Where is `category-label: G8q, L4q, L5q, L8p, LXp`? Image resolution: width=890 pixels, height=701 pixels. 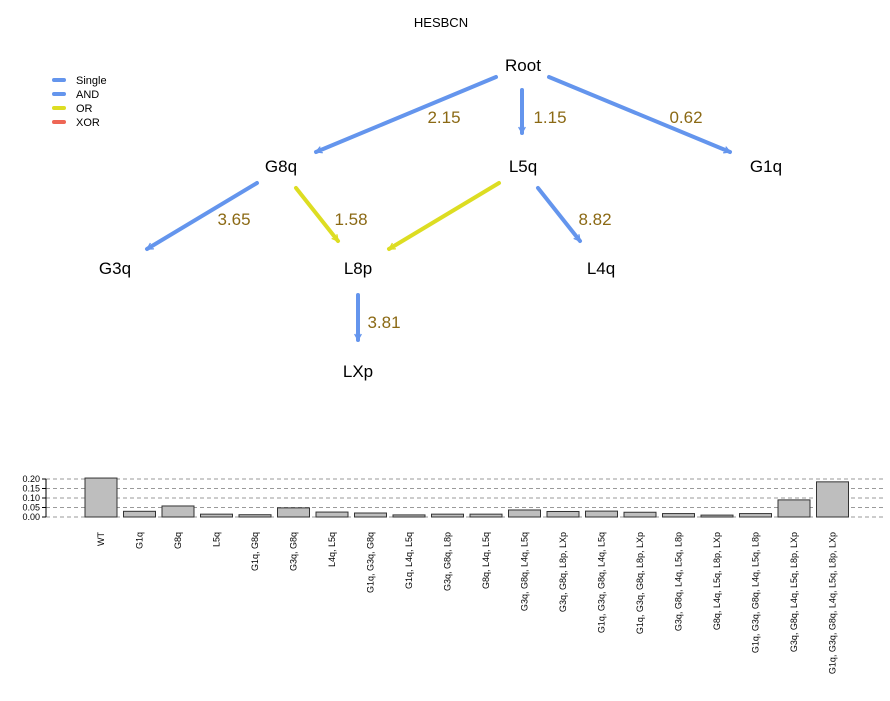 category-label: G8q, L4q, L5q, L8p, LXp is located at coordinates (717, 581).